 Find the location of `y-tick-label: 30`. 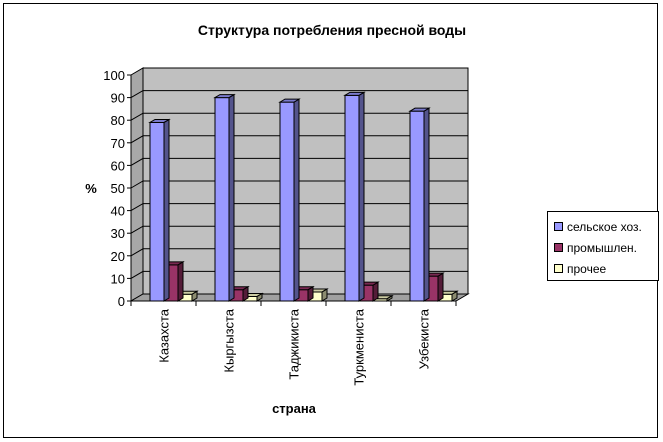

y-tick-label: 30 is located at coordinates (118, 233).